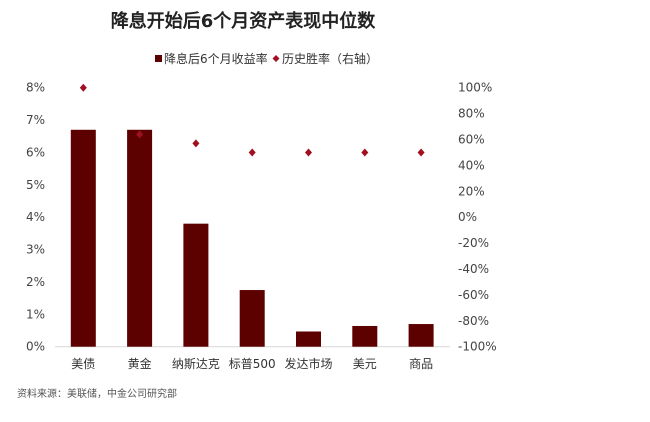 Image resolution: width=650 pixels, height=422 pixels. What do you see at coordinates (252, 364) in the screenshot?
I see `x-tick-label: 标普500` at bounding box center [252, 364].